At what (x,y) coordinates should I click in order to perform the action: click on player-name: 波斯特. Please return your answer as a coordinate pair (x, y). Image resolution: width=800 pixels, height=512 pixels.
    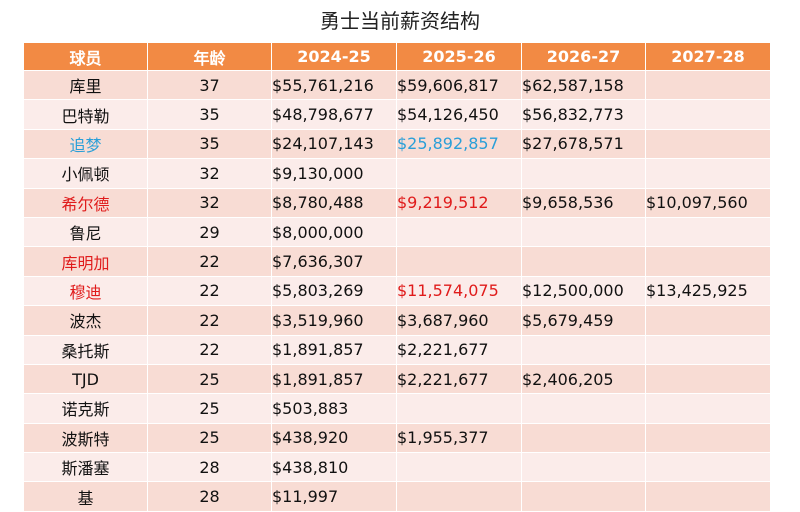
    Looking at the image, I should click on (85, 438).